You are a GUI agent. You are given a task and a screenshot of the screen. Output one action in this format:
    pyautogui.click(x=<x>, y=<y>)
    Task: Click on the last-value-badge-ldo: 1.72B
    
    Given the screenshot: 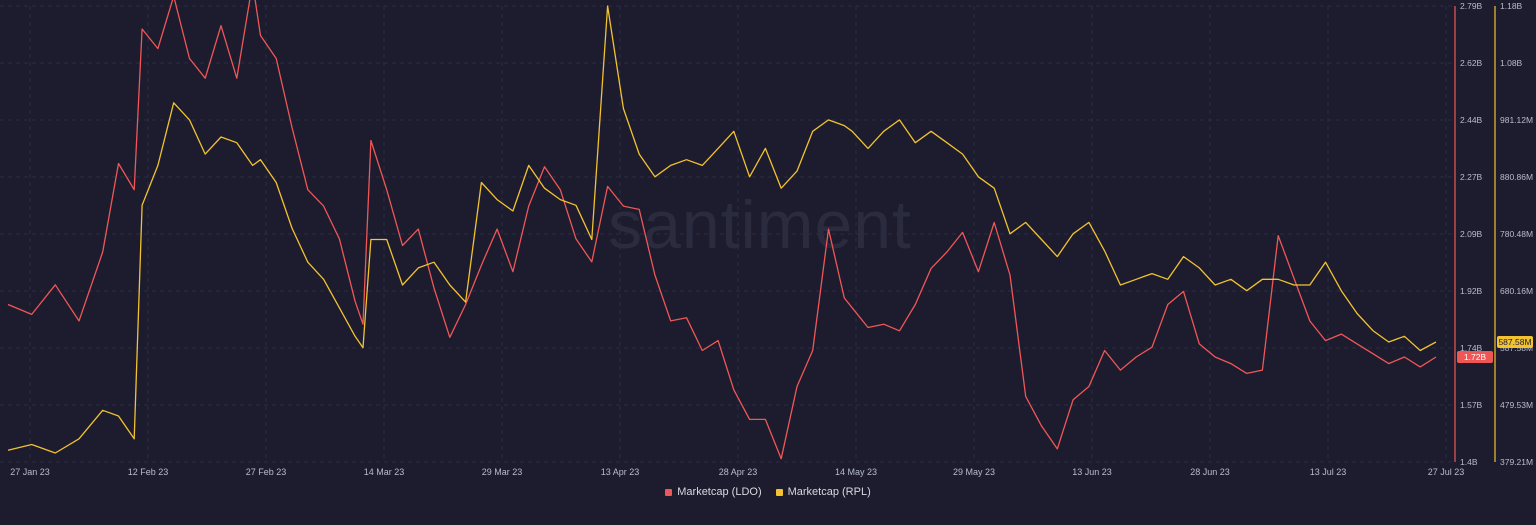 What is the action you would take?
    pyautogui.click(x=1475, y=357)
    